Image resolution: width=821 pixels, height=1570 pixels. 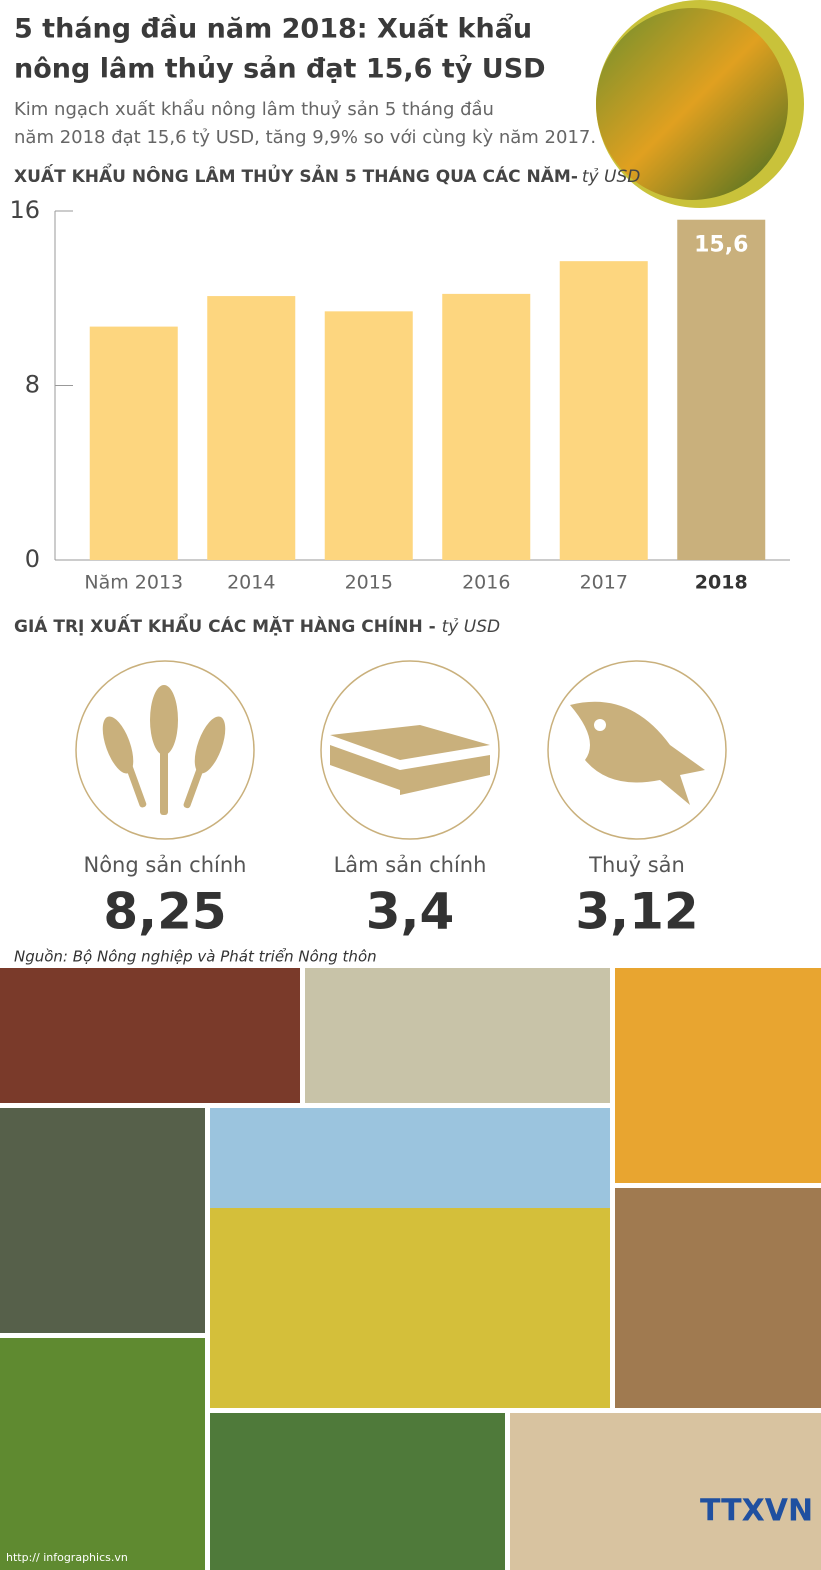 What do you see at coordinates (67, 1557) in the screenshot?
I see `footer-url: http:// infographics.vn` at bounding box center [67, 1557].